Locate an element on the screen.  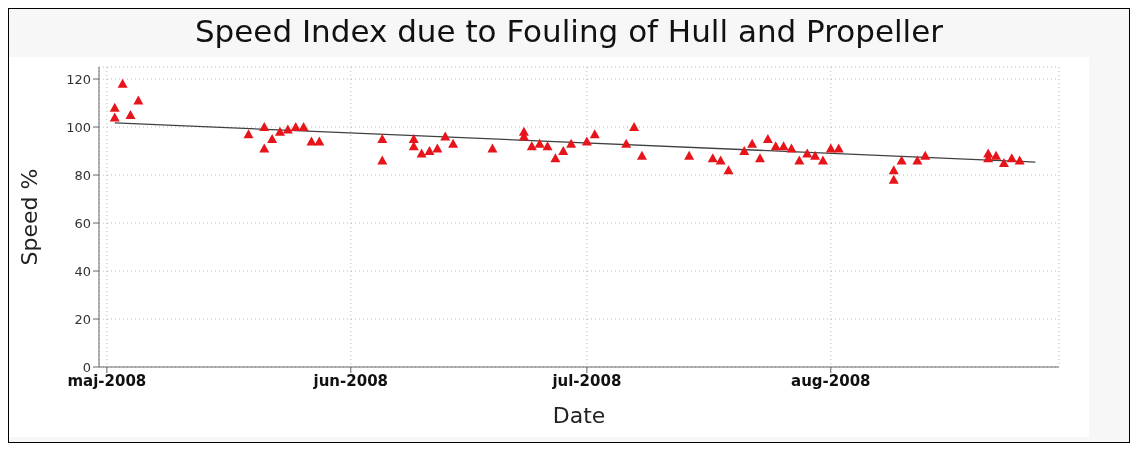
y-tick-label: 60 is located at coordinates (82, 223).